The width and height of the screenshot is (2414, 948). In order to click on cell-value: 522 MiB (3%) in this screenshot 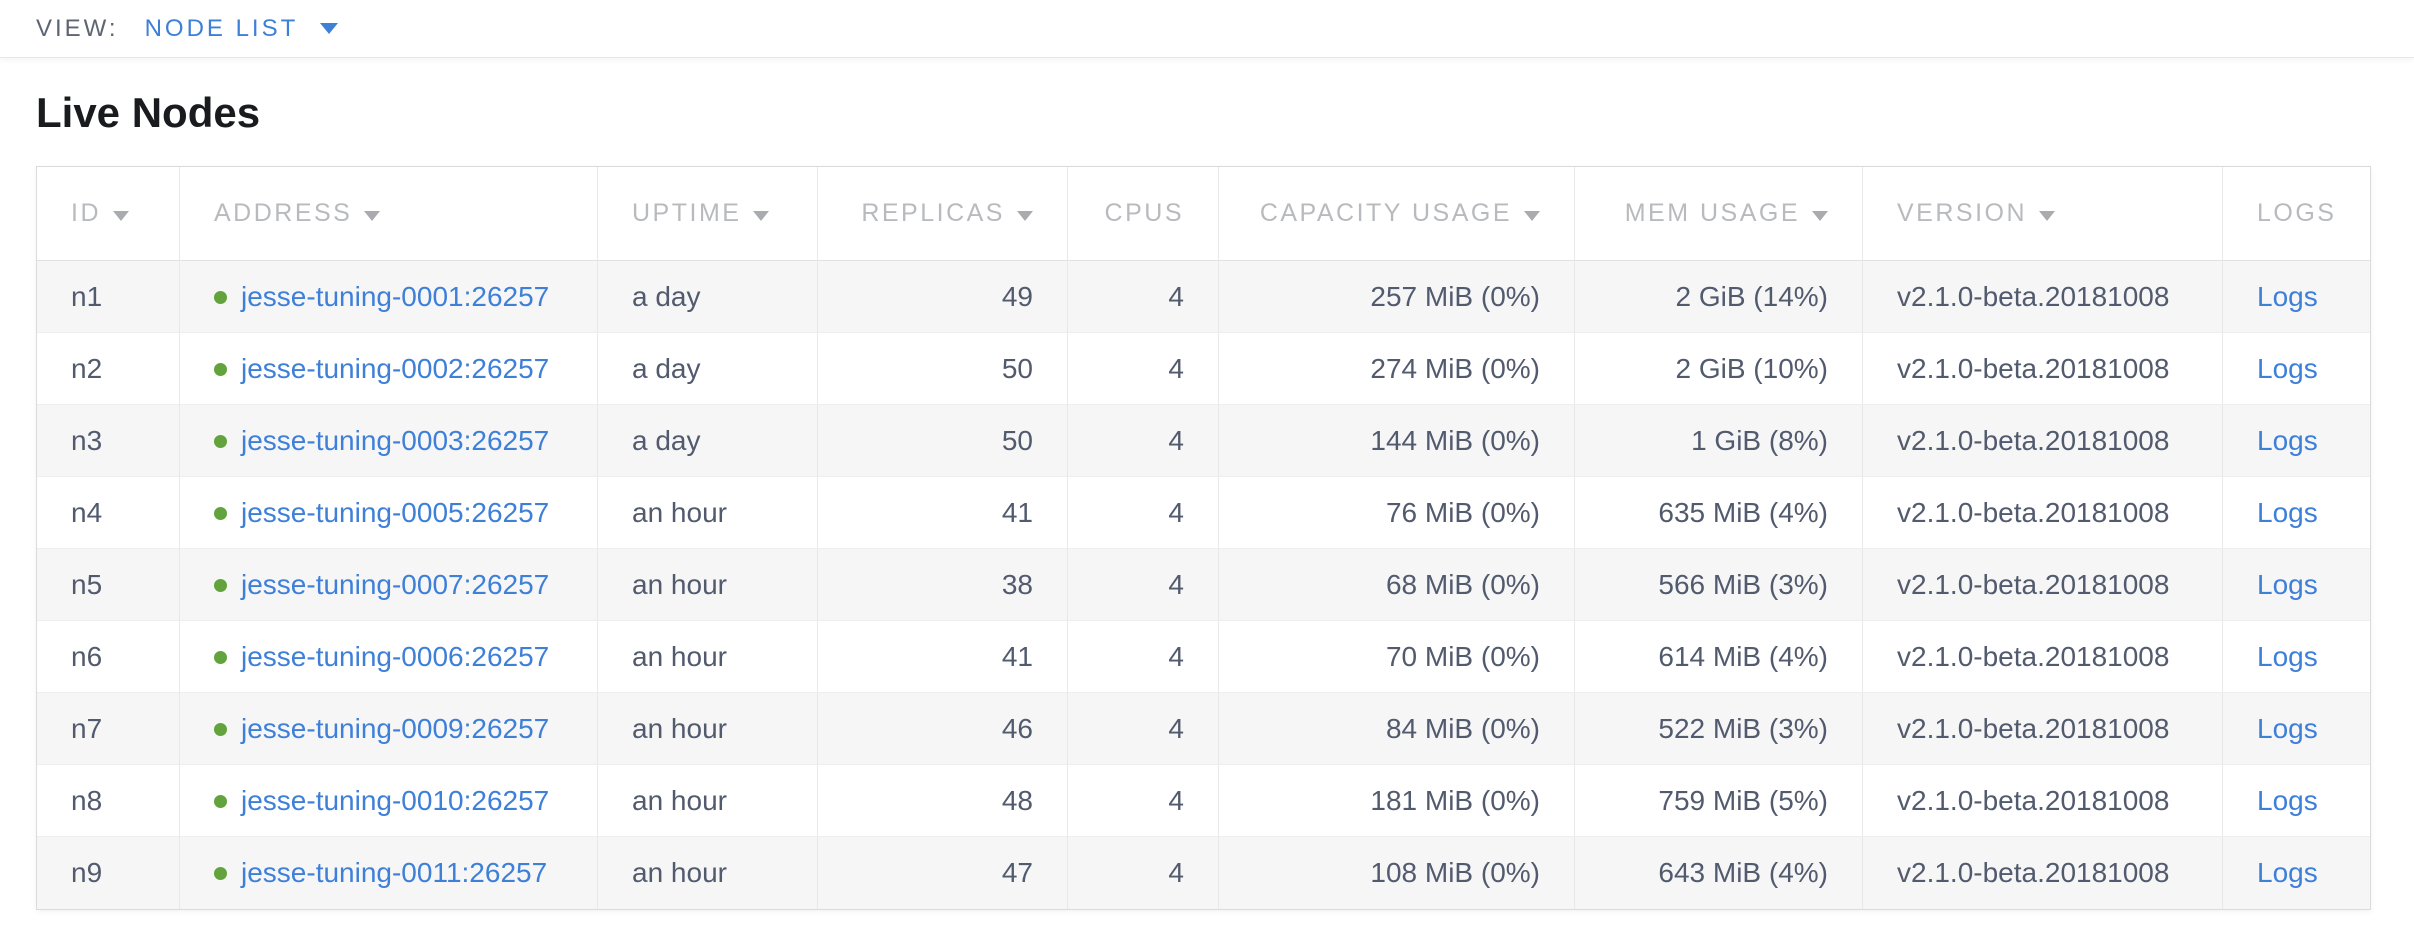, I will do `click(1743, 728)`.